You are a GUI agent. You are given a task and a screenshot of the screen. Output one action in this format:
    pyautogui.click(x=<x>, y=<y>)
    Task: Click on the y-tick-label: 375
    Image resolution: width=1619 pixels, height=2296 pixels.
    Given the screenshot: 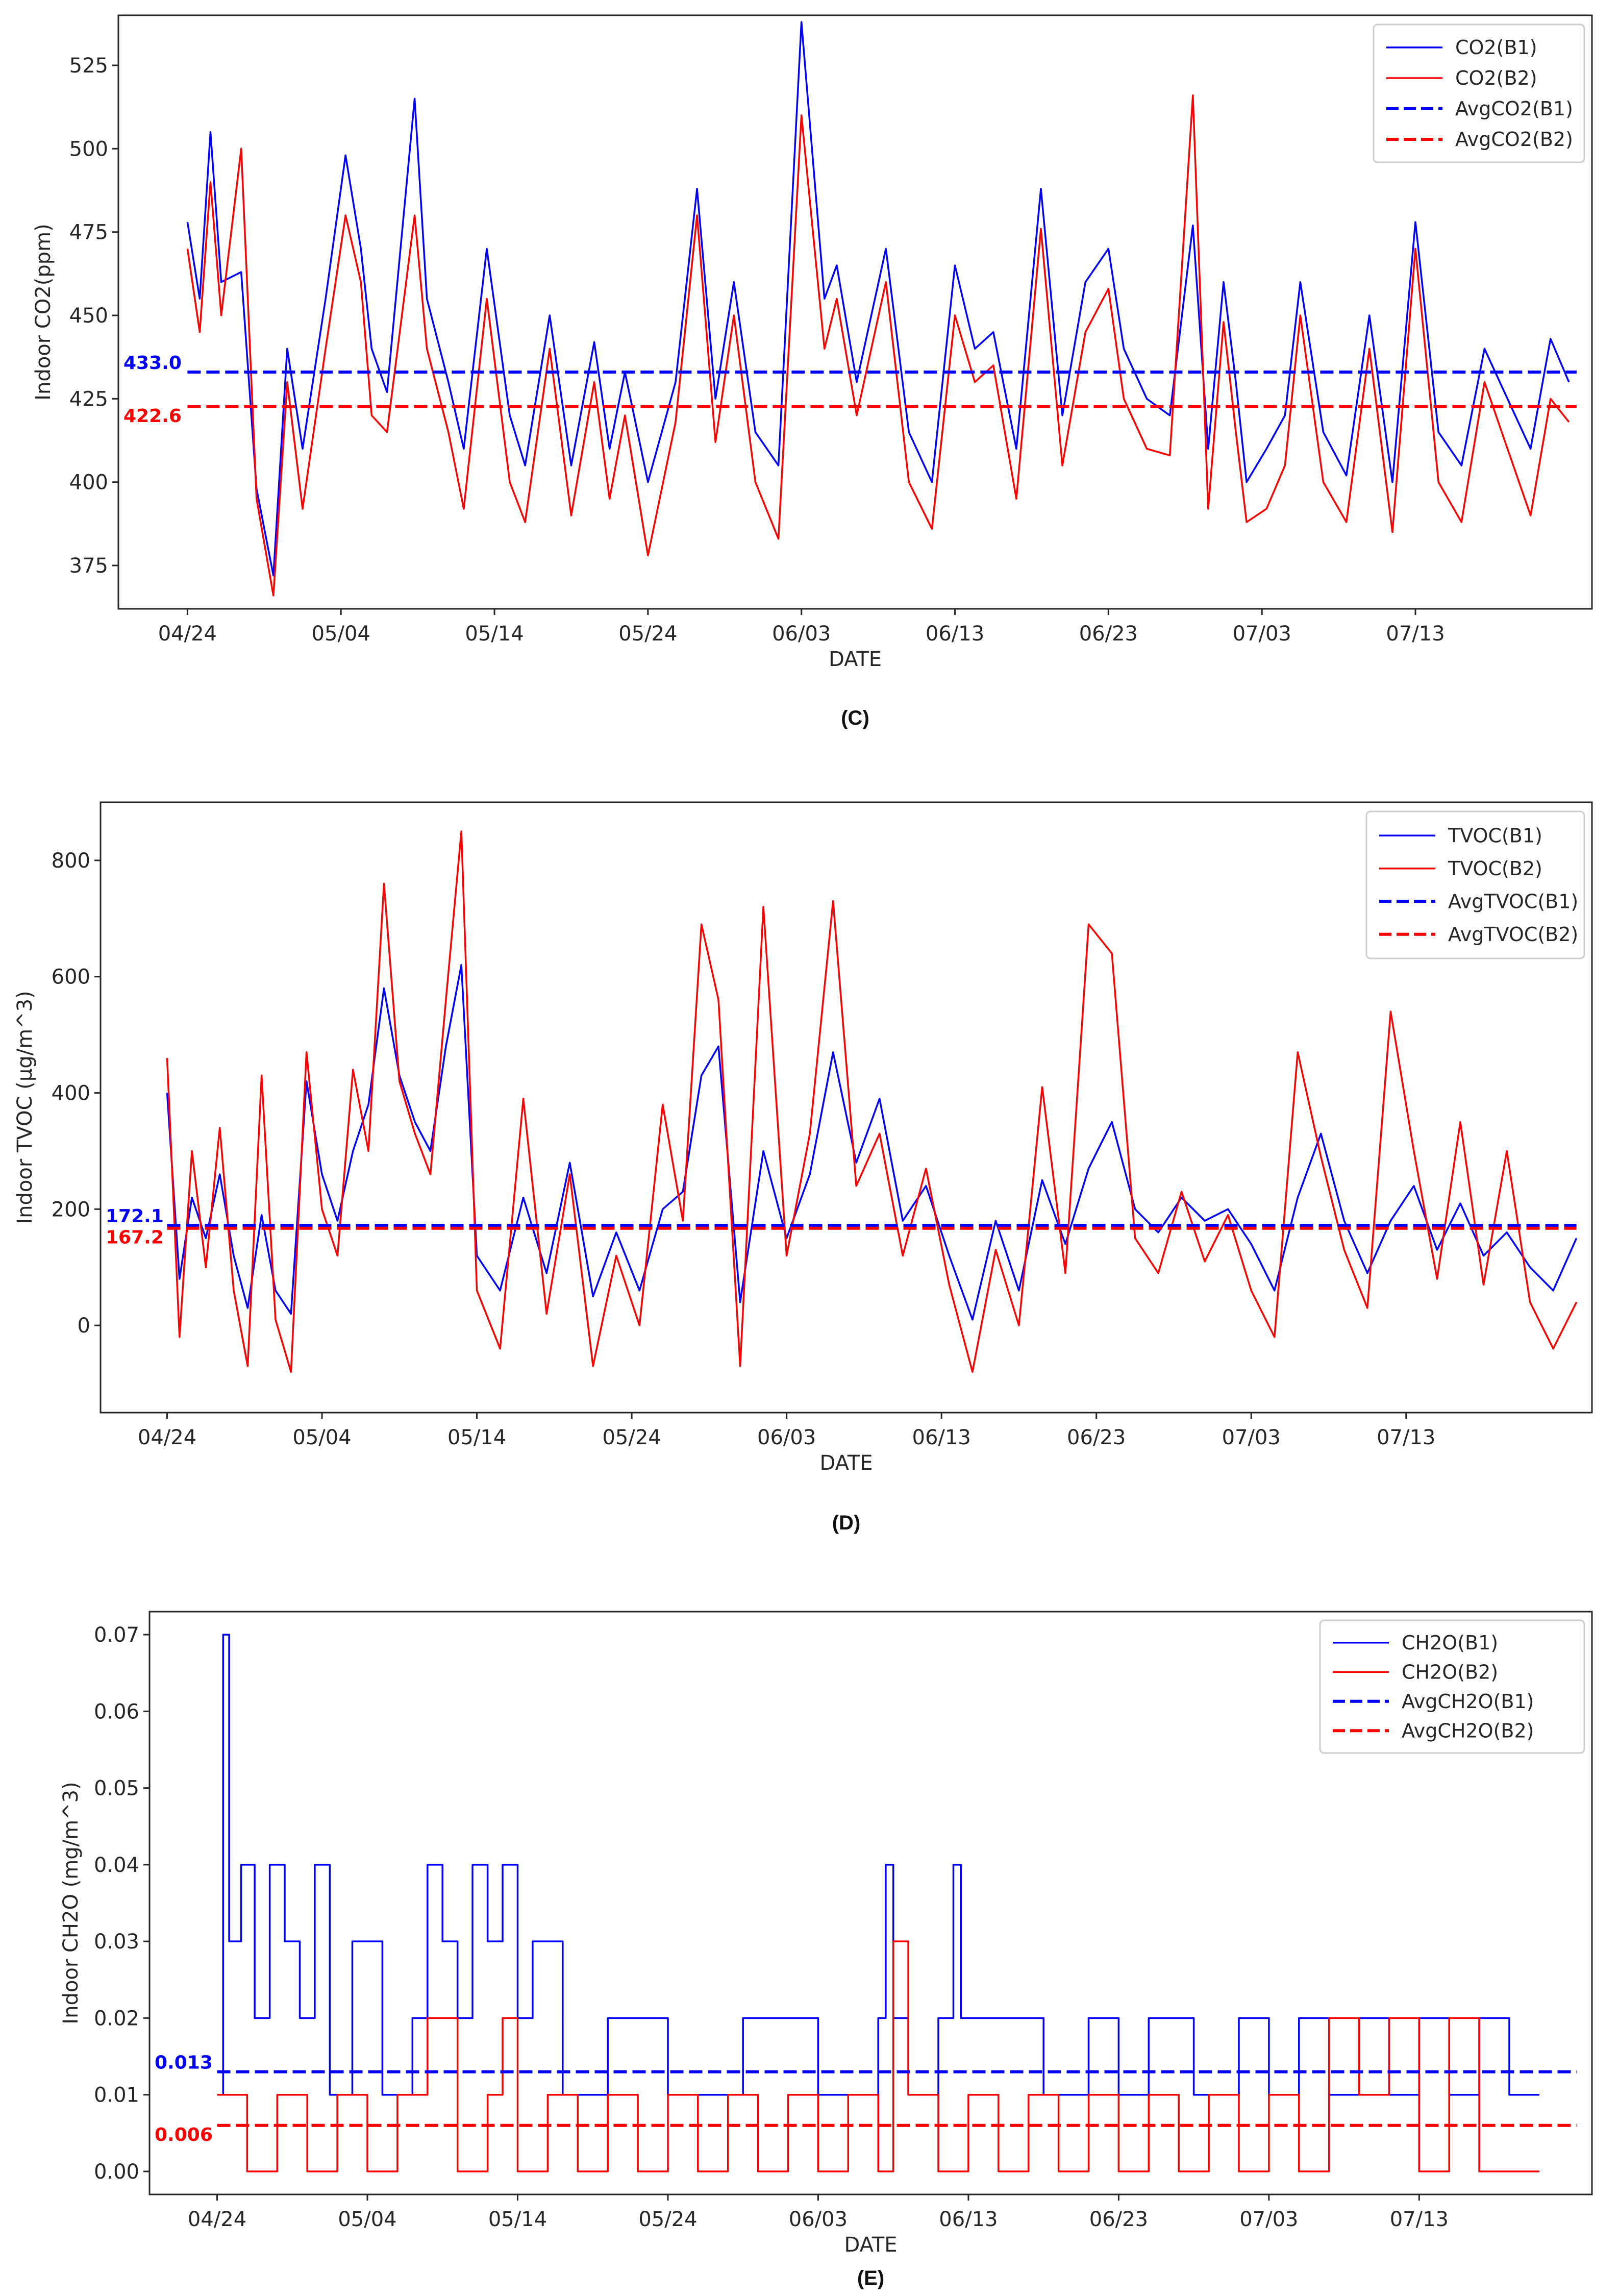 What is the action you would take?
    pyautogui.click(x=89, y=566)
    